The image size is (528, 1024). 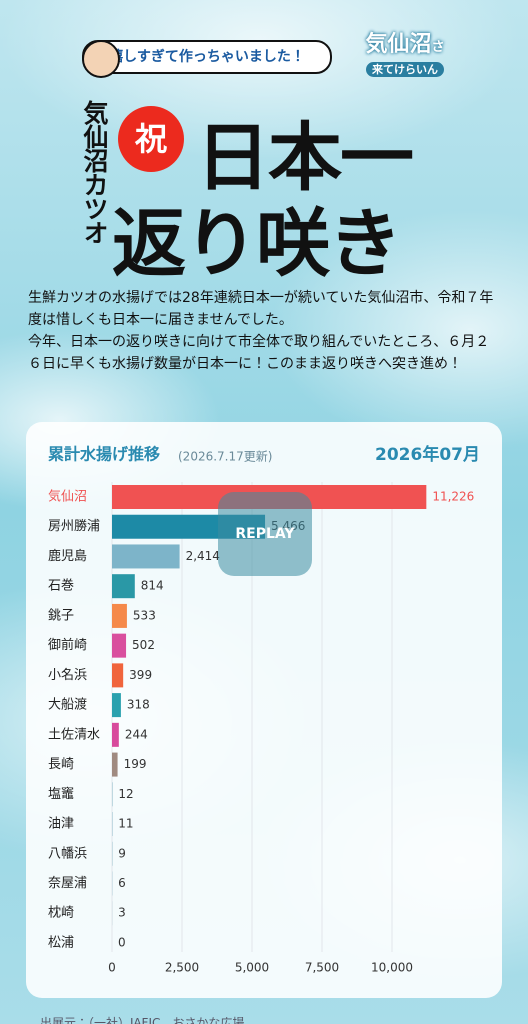 I want to click on y-tick-label: 銚子, so click(x=61, y=615).